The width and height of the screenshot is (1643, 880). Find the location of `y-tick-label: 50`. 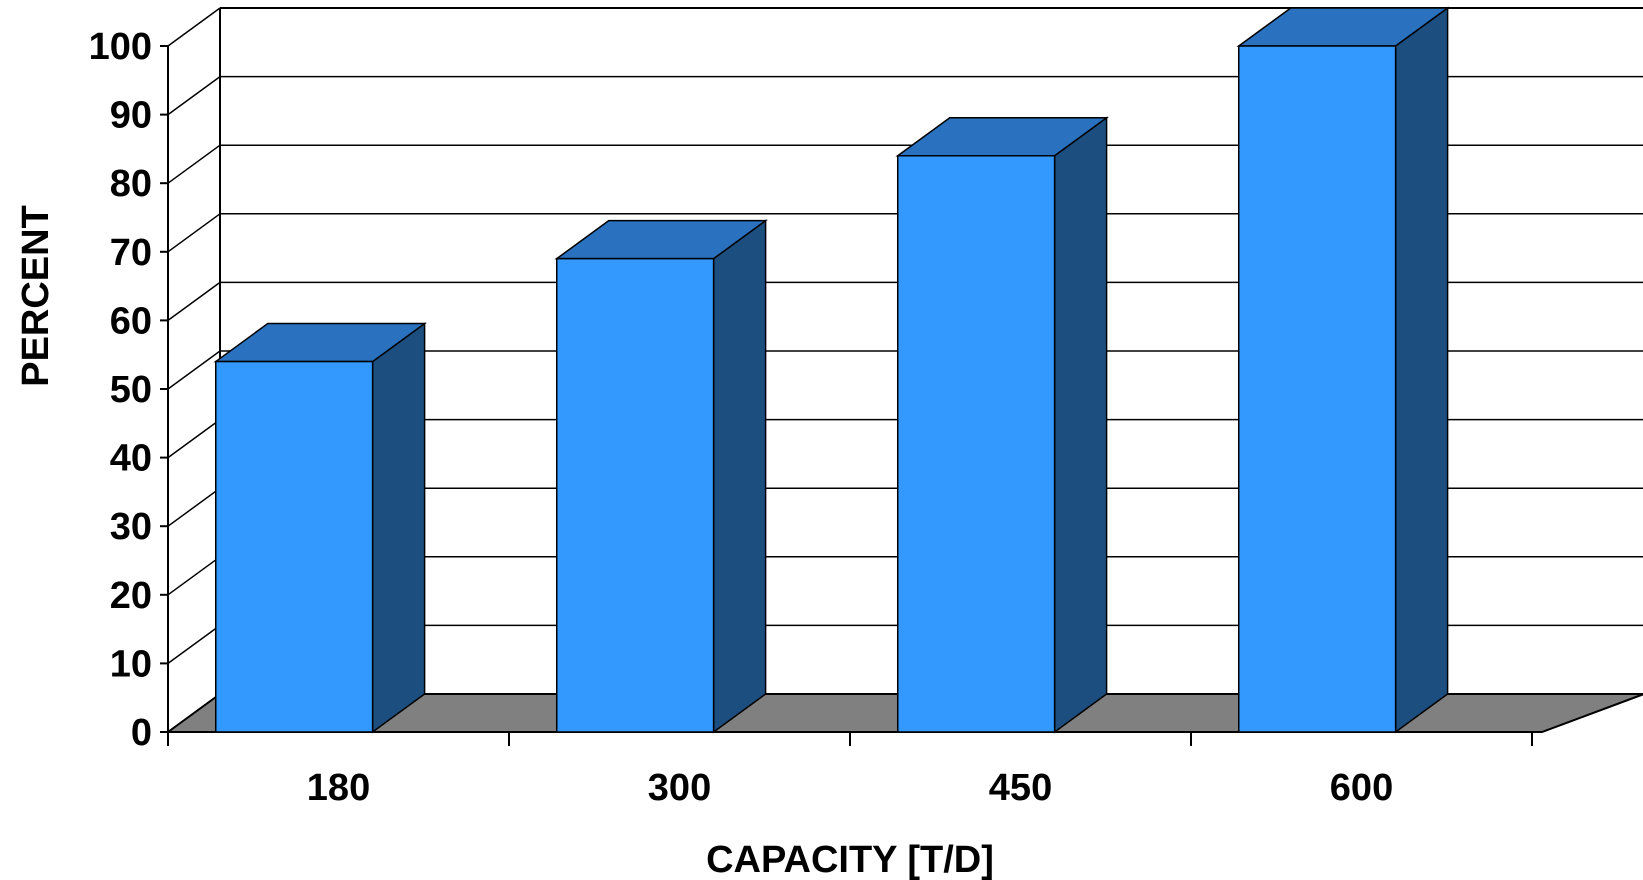

y-tick-label: 50 is located at coordinates (131, 390).